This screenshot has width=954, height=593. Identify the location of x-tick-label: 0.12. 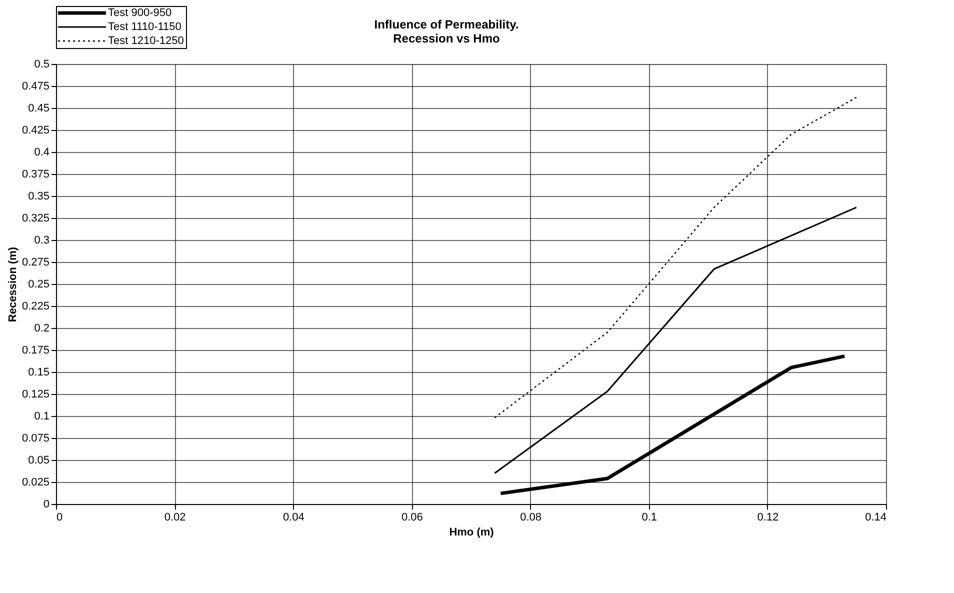
(768, 518).